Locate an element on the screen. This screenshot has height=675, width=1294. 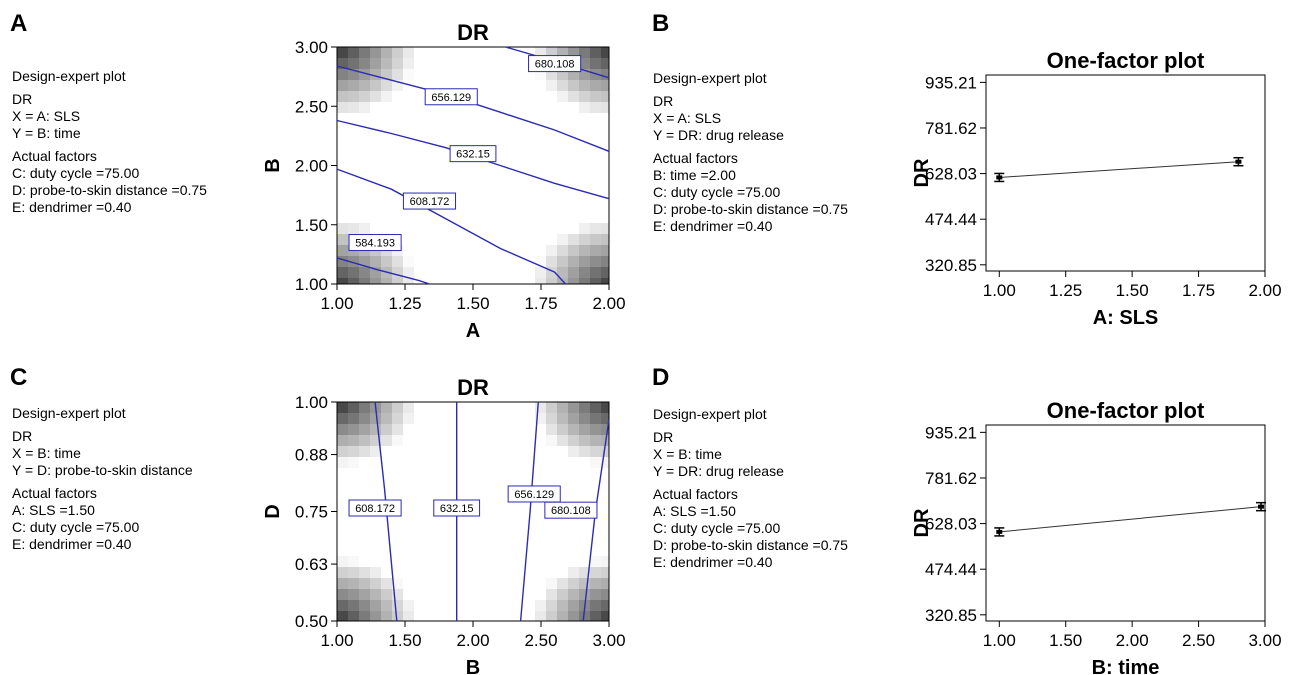
y-tick-label: 3.00 is located at coordinates (311, 47).